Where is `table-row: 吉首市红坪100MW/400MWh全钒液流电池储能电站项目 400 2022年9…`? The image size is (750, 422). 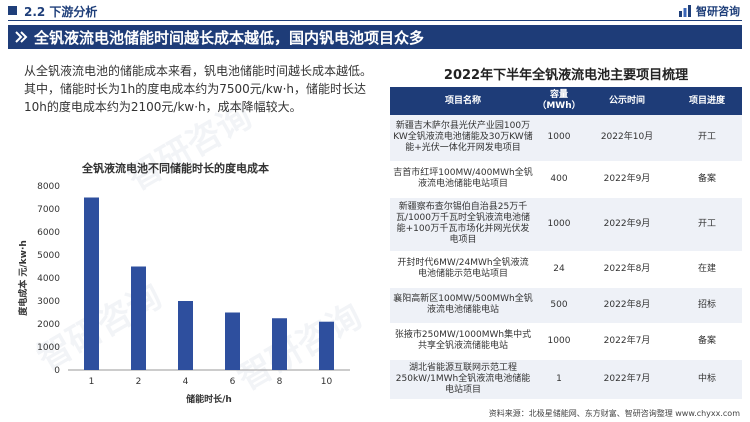
table-row: 吉首市红坪100MW/400MWh全钒液流电池储能电站项目 400 2022年9… is located at coordinates (566, 179).